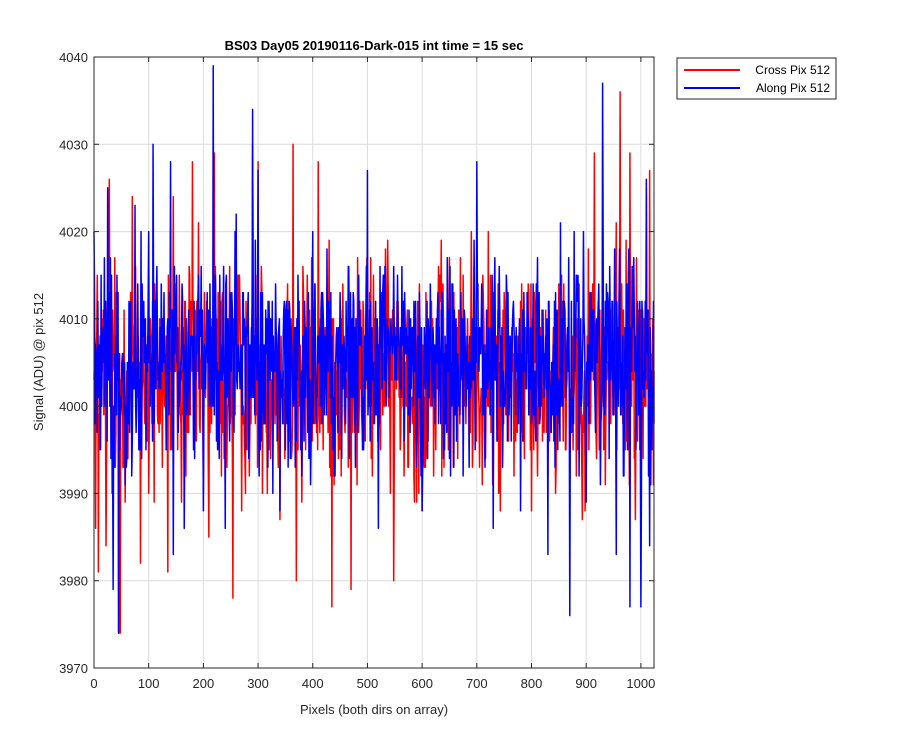  I want to click on legend: Cross Pix 512 Along Pix 512, so click(756, 78).